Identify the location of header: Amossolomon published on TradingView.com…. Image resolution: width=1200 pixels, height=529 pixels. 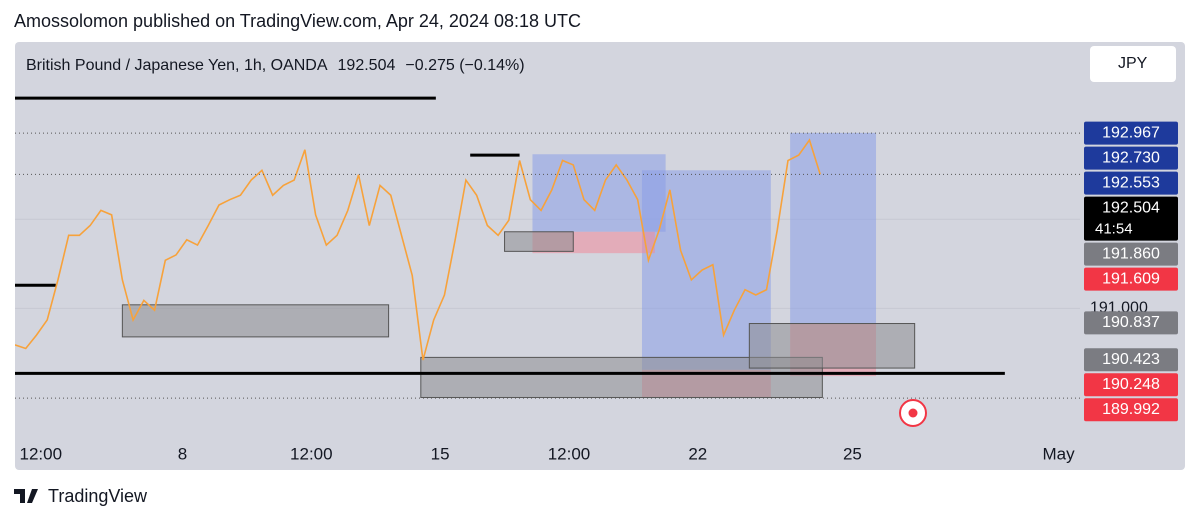
(297, 21).